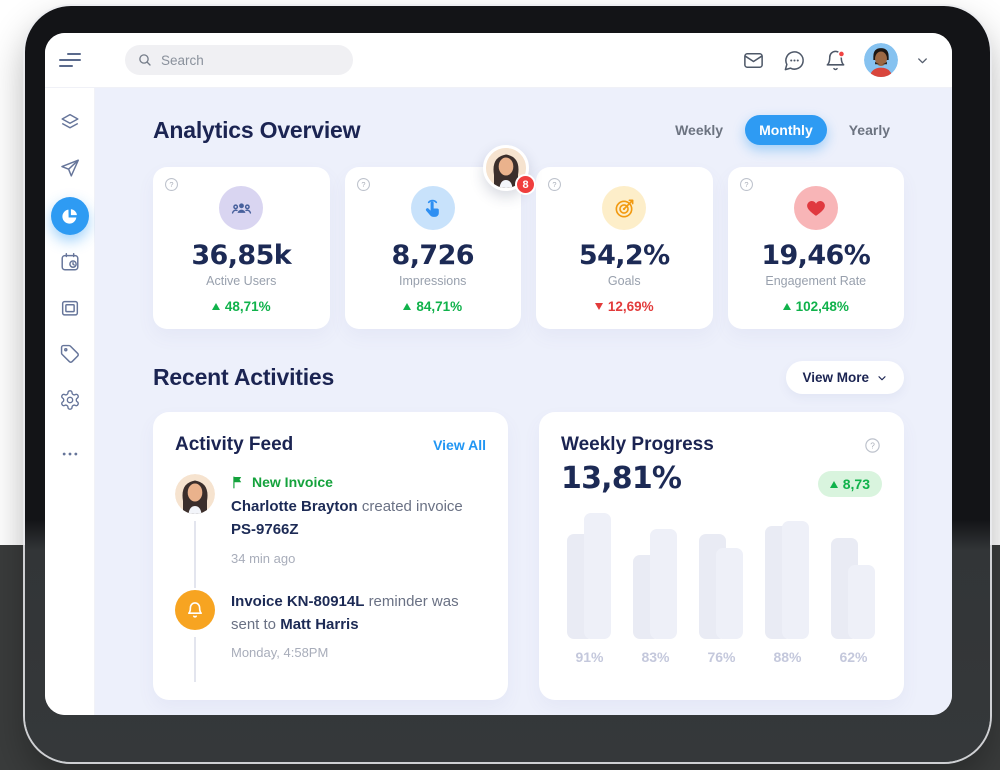 Image resolution: width=1000 pixels, height=770 pixels. I want to click on bar-label: 91%, so click(589, 657).